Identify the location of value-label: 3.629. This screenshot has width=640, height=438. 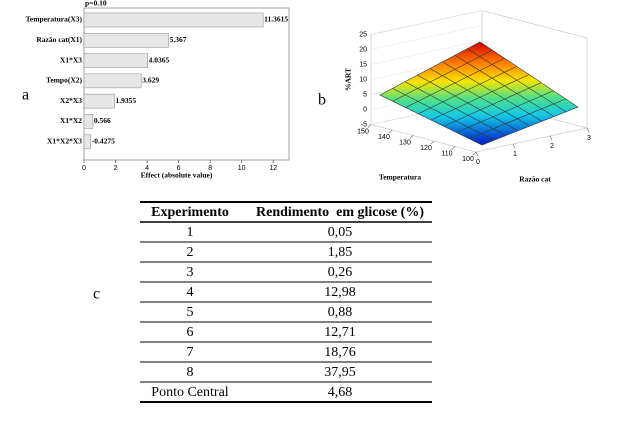
(150, 80).